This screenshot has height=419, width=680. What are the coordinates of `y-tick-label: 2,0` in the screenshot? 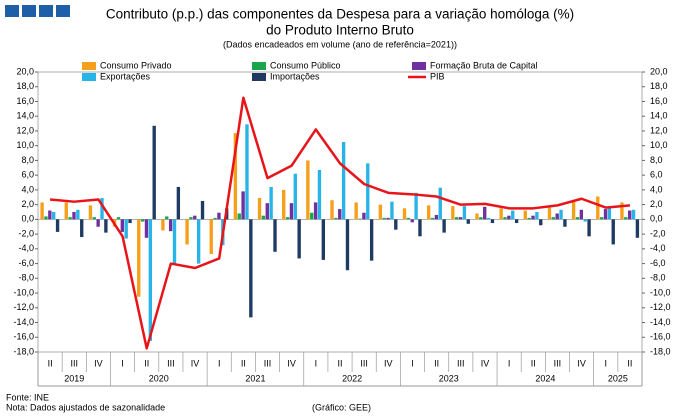 It's located at (27, 204).